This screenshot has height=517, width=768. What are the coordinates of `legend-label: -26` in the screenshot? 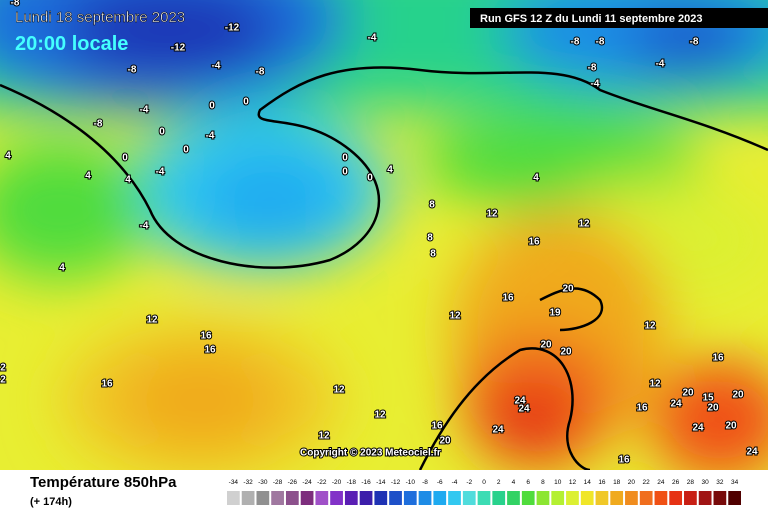 It's located at (293, 482).